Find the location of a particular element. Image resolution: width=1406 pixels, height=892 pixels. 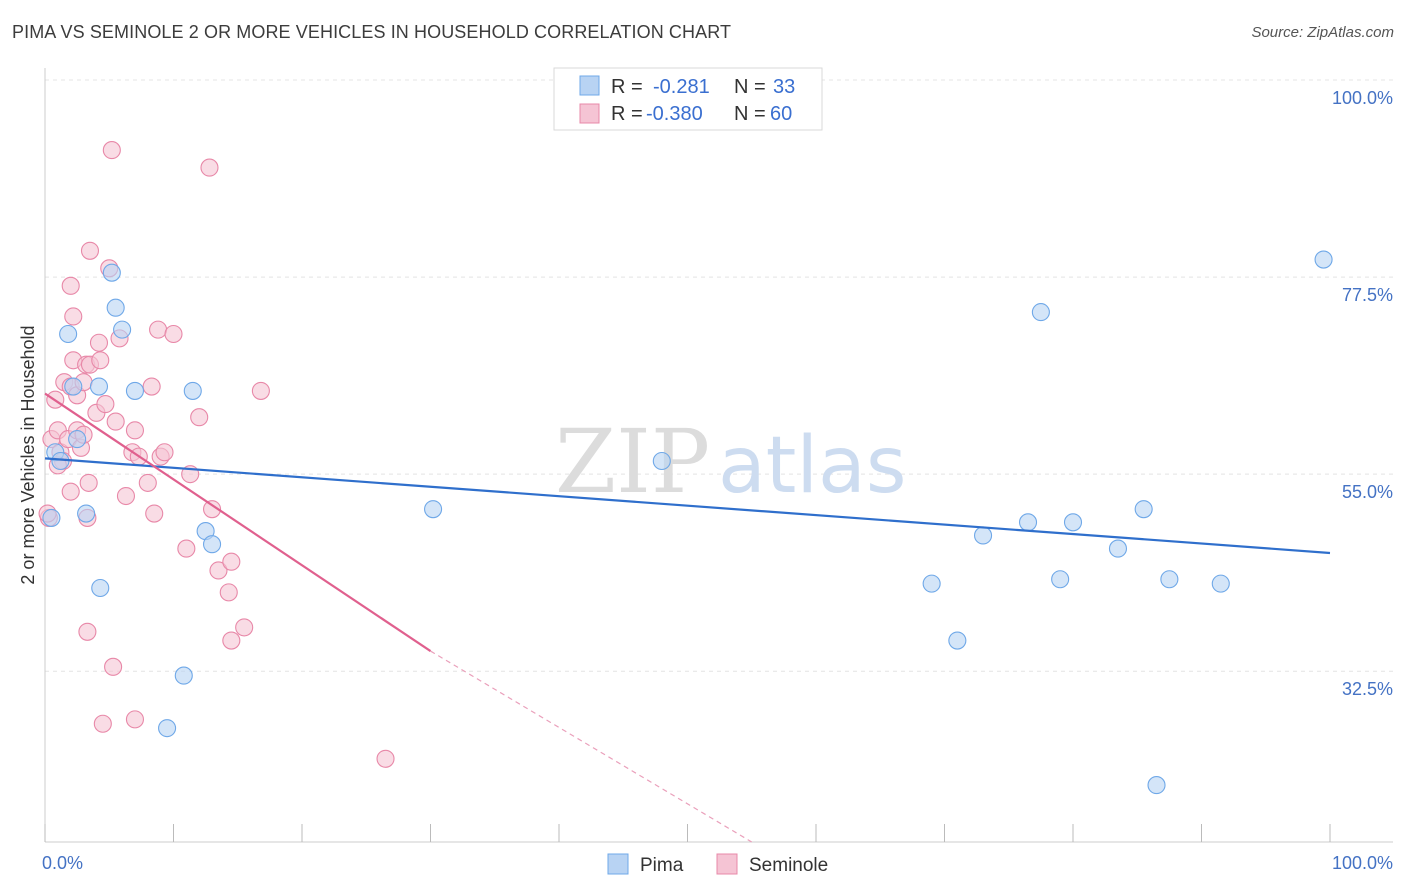

bottom-legend: Pima Seminole is located at coordinates (717, 864).